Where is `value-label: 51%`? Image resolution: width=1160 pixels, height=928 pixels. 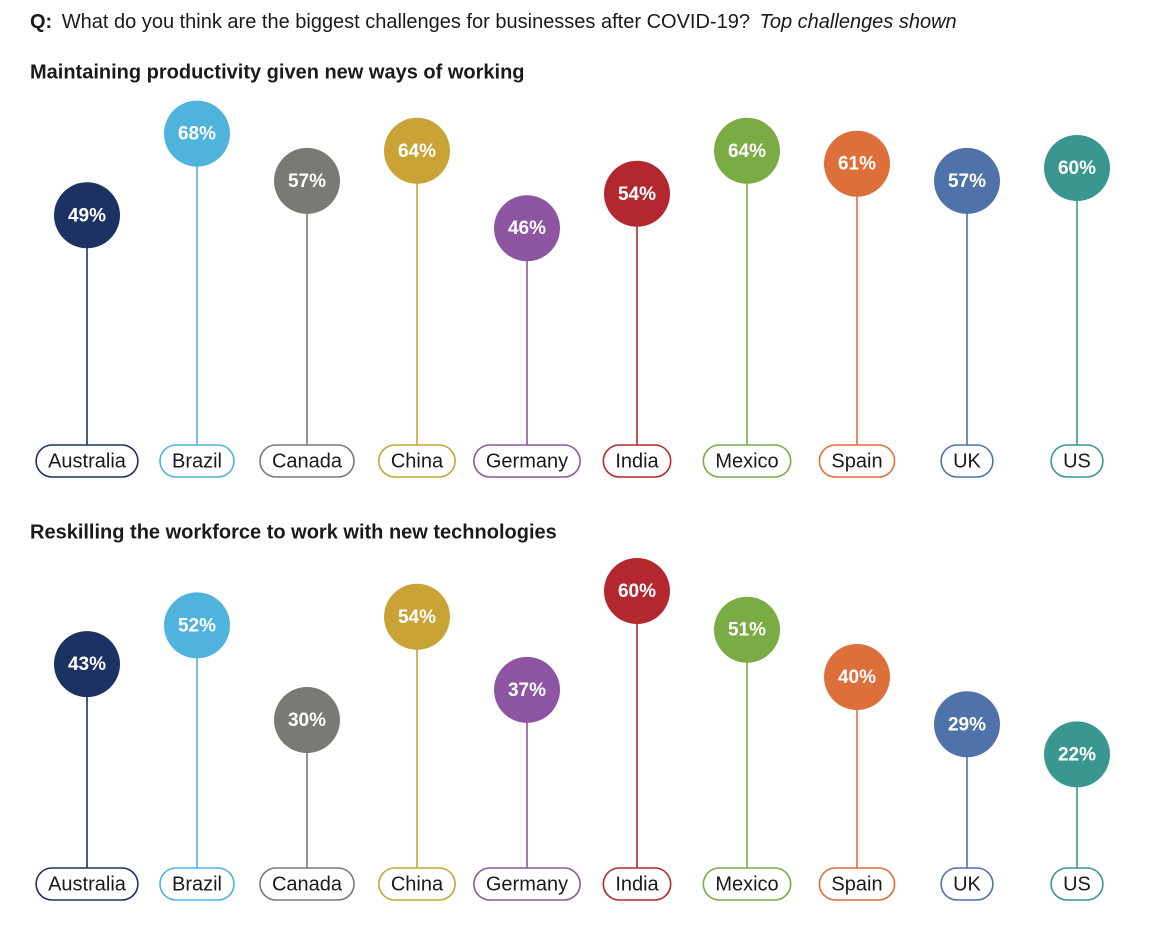 value-label: 51% is located at coordinates (747, 630).